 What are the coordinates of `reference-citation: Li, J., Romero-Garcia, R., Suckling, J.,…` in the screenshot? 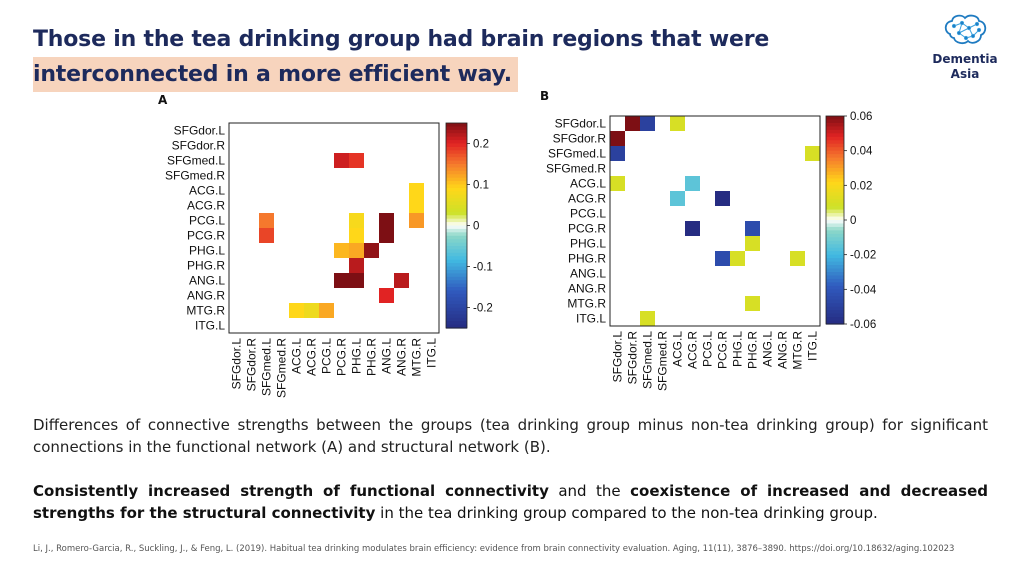 It's located at (494, 549).